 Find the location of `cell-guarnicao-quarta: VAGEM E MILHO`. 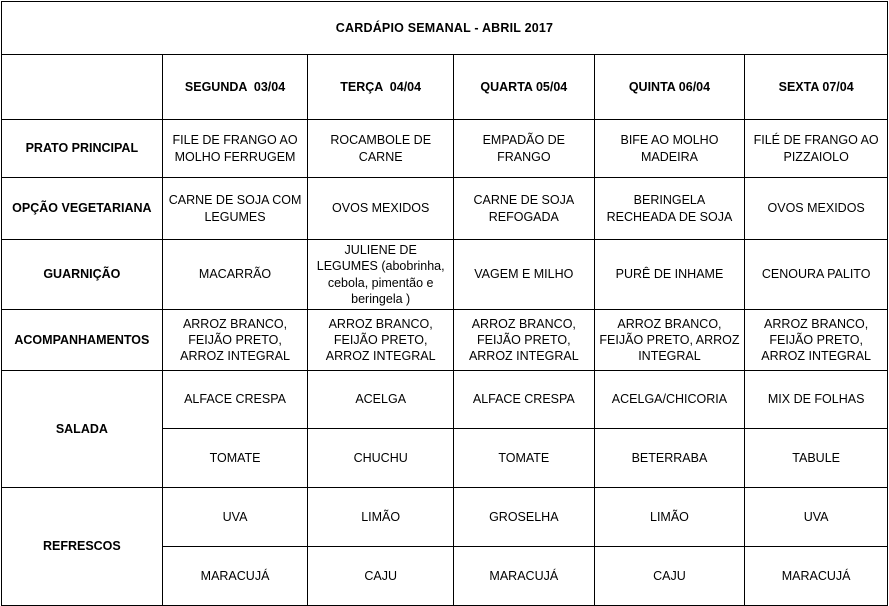

cell-guarnicao-quarta: VAGEM E MILHO is located at coordinates (524, 274).